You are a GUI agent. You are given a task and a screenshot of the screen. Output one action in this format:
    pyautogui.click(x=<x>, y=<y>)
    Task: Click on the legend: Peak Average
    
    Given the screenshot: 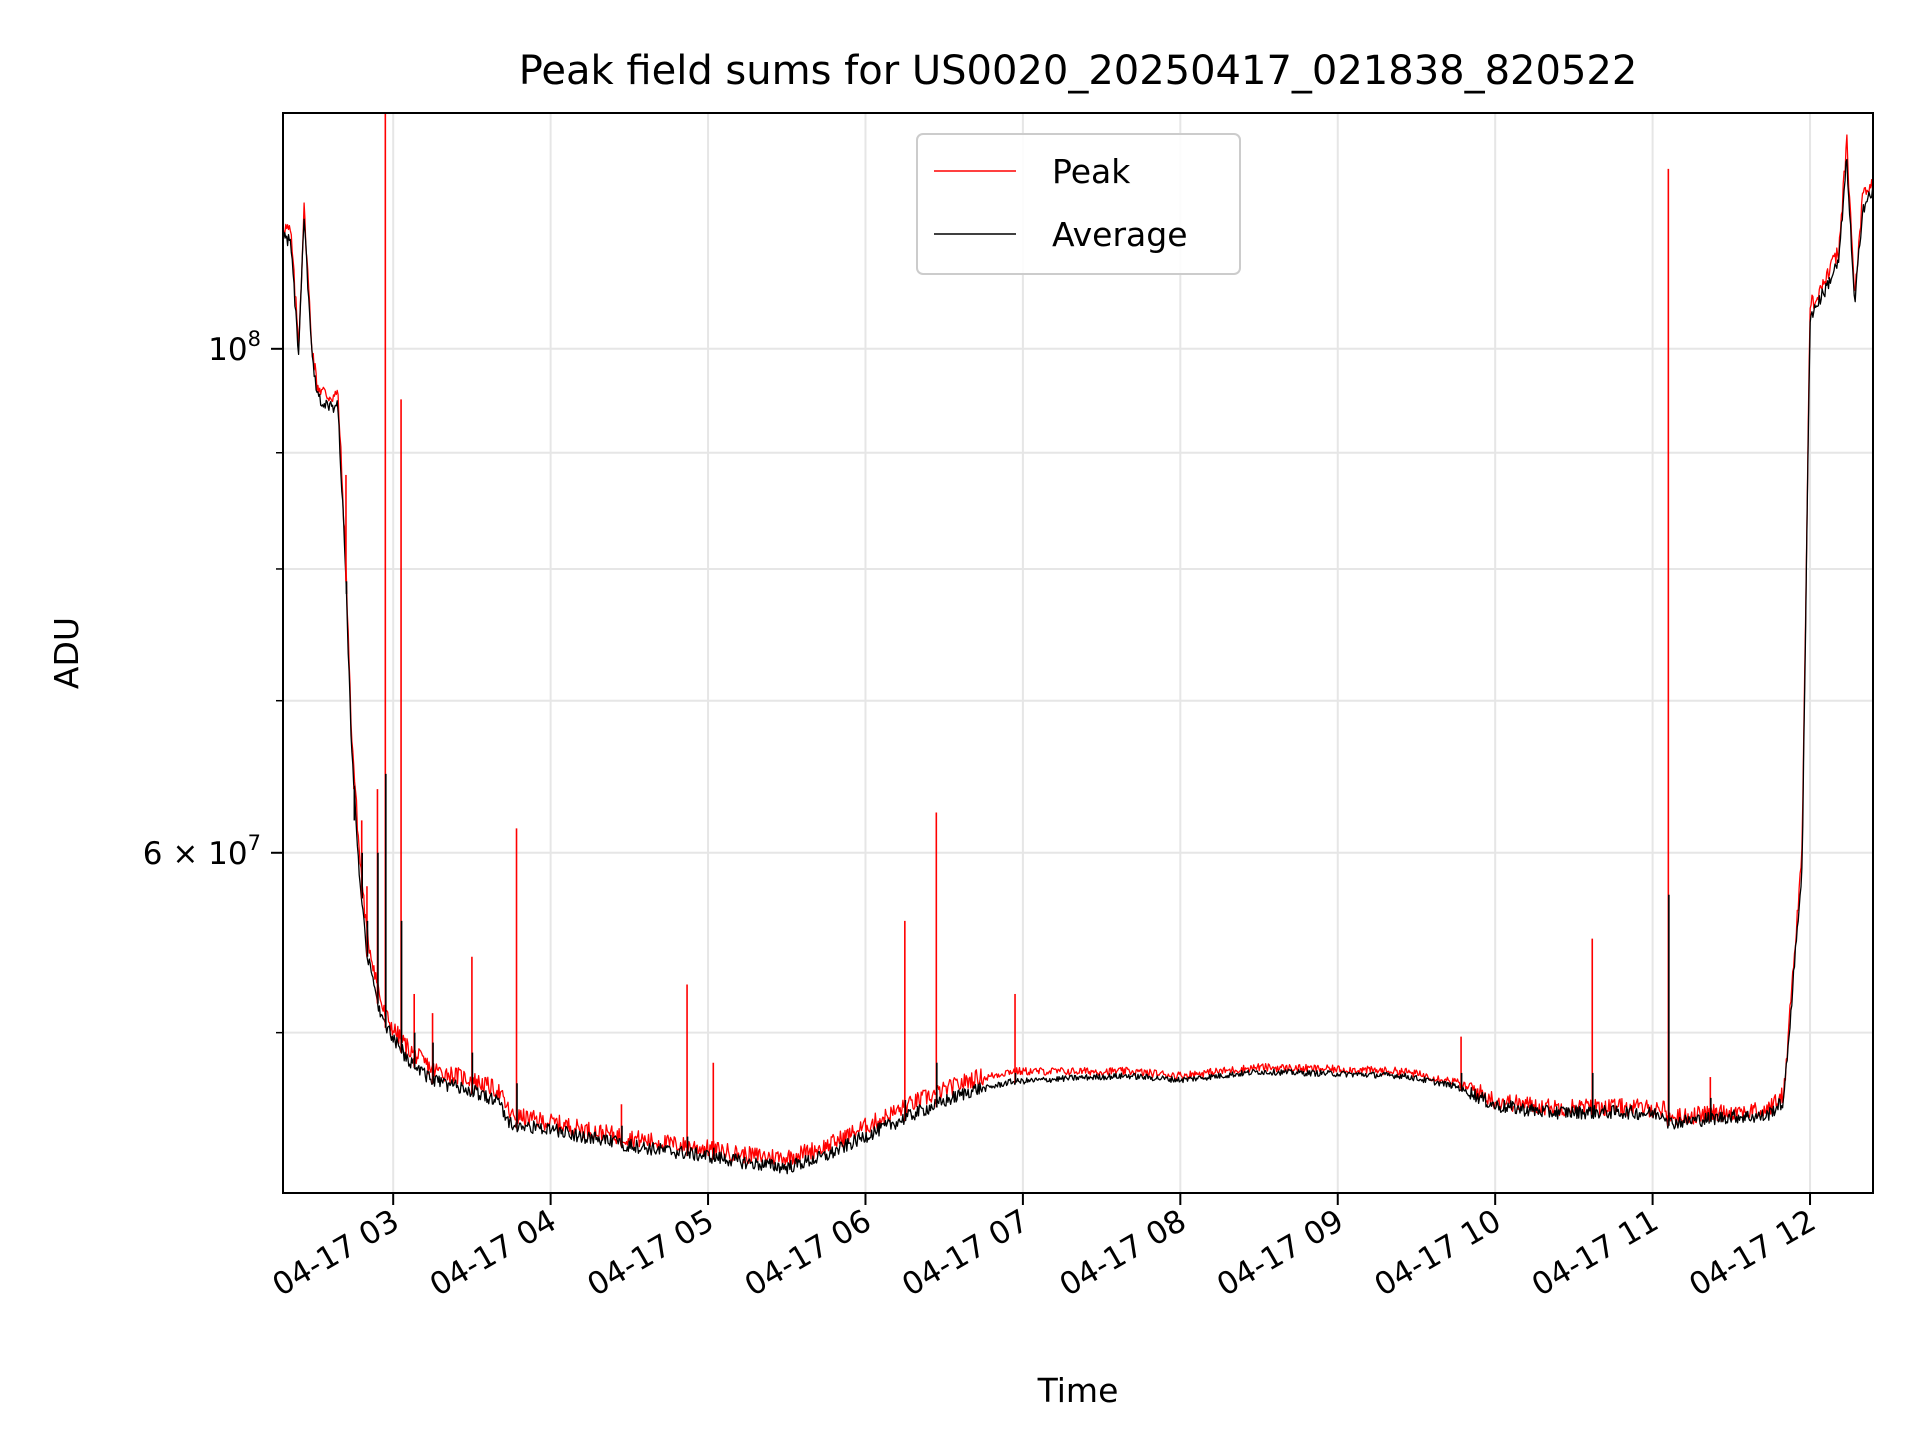 What is the action you would take?
    pyautogui.click(x=1078, y=204)
    